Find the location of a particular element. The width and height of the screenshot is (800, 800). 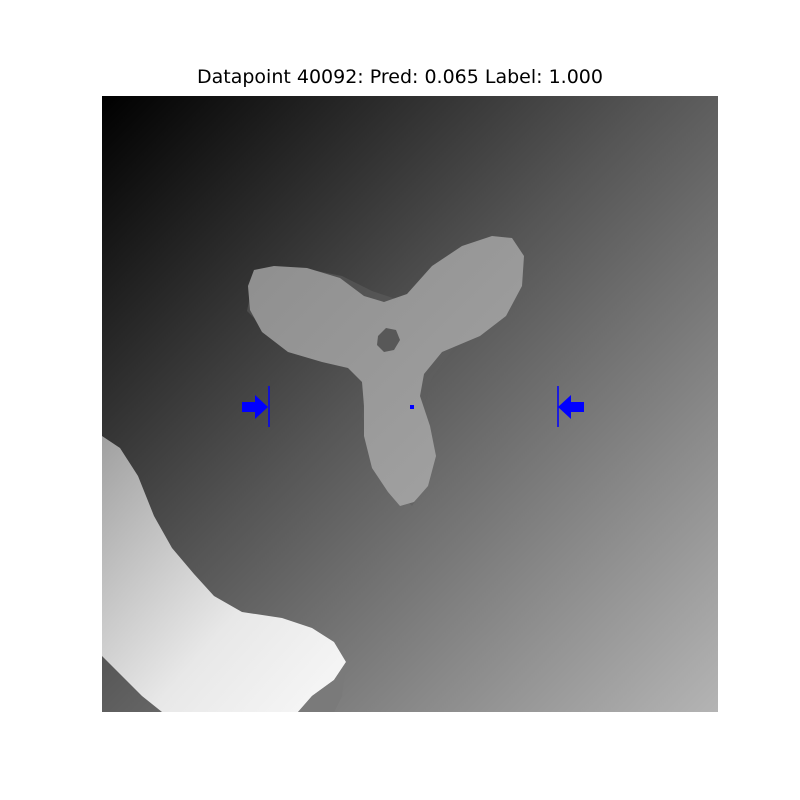

object-center-hole is located at coordinates (388, 340).